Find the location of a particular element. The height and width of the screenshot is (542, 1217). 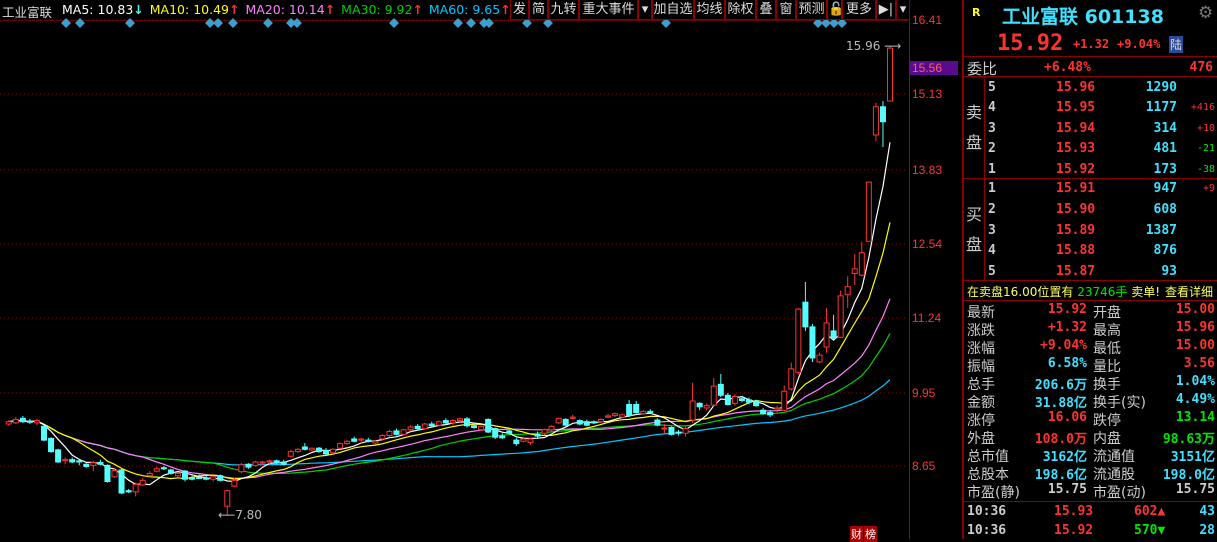

hk-connect-badge: 陆 is located at coordinates (1176, 44).